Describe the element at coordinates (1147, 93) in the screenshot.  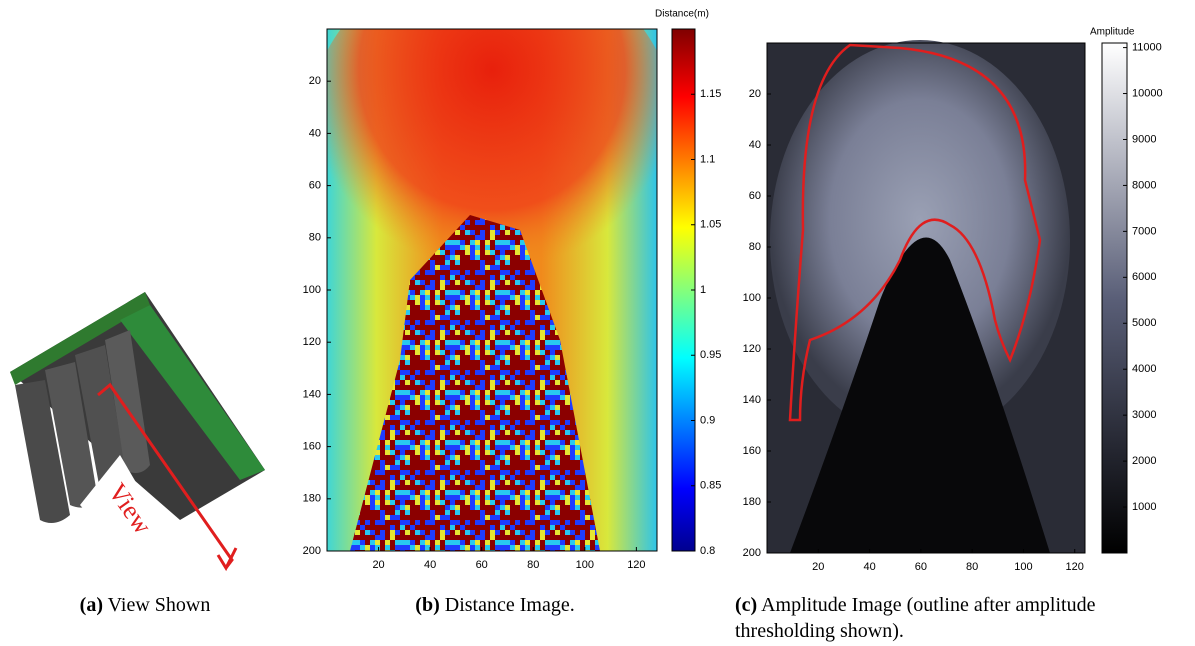
I see `colorbar-tick-label: 10000` at that location.